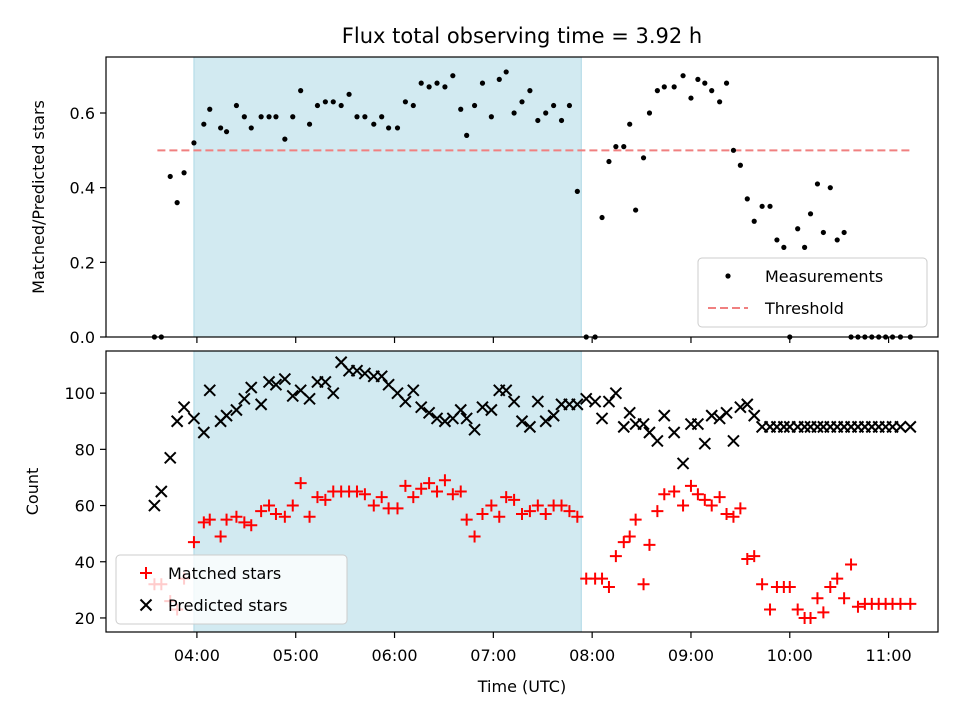 This screenshot has height=724, width=960. I want to click on legend-marker-predicted, so click(146, 605).